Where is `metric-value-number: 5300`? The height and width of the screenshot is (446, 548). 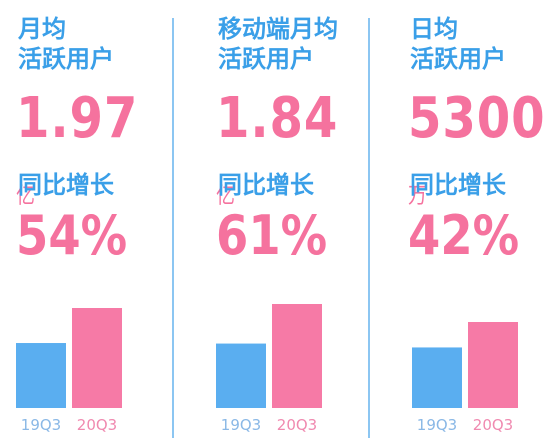 metric-value-number: 5300 is located at coordinates (477, 118).